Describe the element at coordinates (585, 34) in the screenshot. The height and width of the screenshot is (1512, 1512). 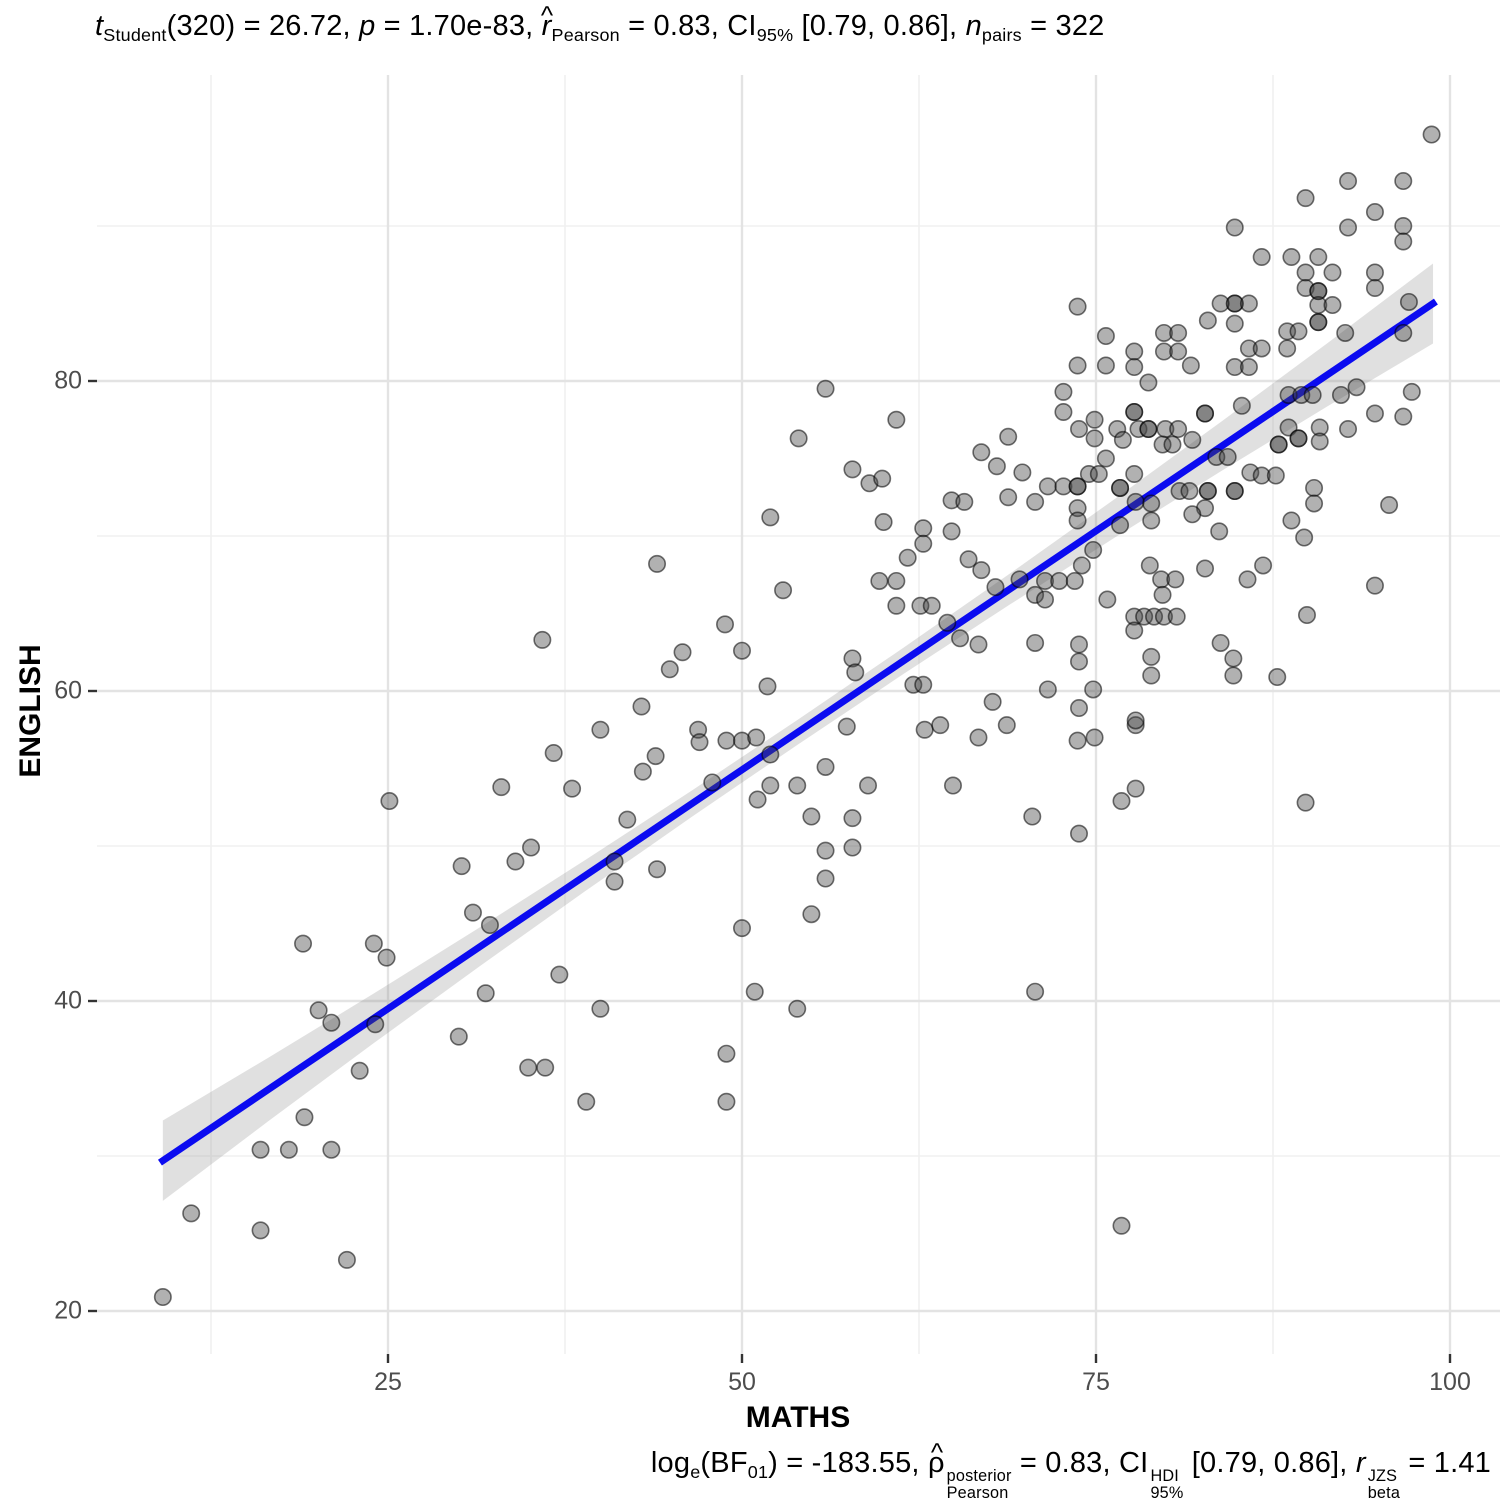
I see `text-segment: Pearson` at that location.